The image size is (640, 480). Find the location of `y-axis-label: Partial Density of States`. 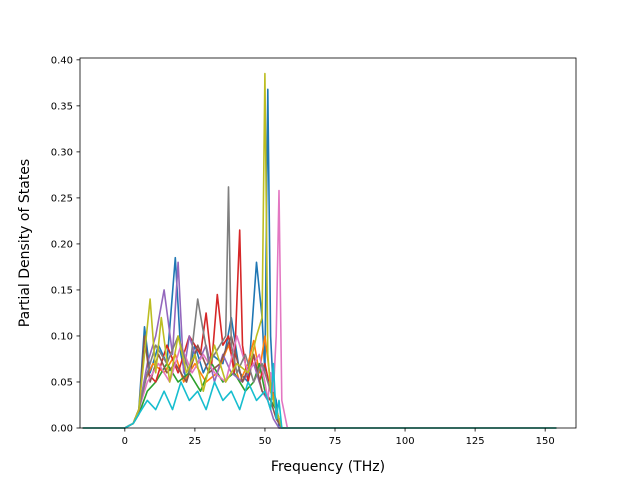

y-axis-label: Partial Density of States is located at coordinates (25, 243).